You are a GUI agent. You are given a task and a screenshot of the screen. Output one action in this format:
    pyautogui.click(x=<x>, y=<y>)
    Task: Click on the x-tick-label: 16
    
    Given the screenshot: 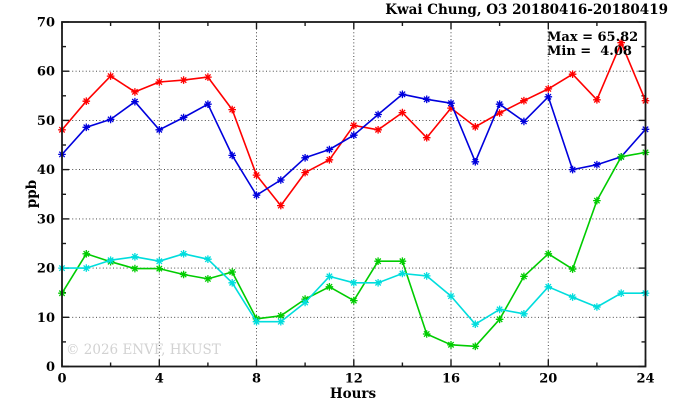 What is the action you would take?
    pyautogui.click(x=451, y=379)
    